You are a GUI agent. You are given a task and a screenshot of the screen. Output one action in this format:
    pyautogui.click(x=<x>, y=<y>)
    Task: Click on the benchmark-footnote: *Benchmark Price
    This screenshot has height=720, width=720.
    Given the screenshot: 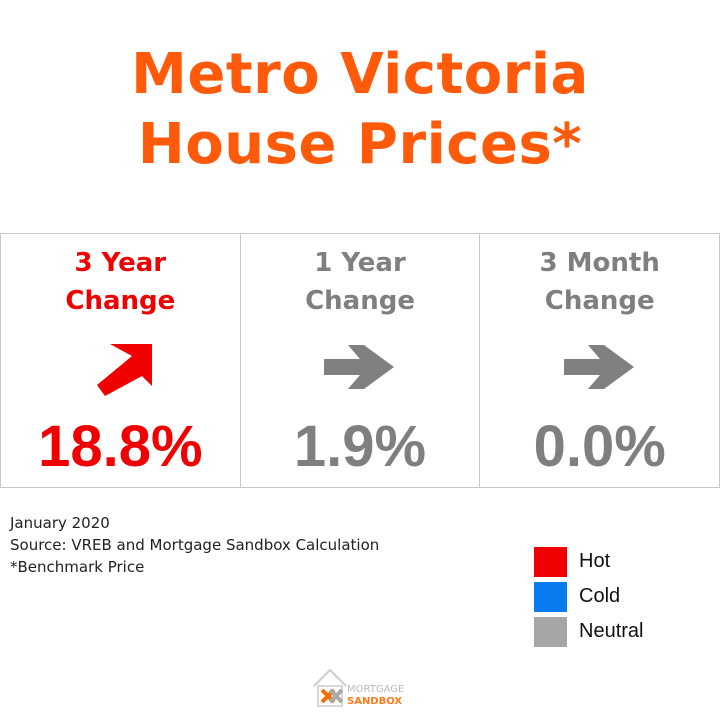 What is the action you would take?
    pyautogui.click(x=77, y=567)
    